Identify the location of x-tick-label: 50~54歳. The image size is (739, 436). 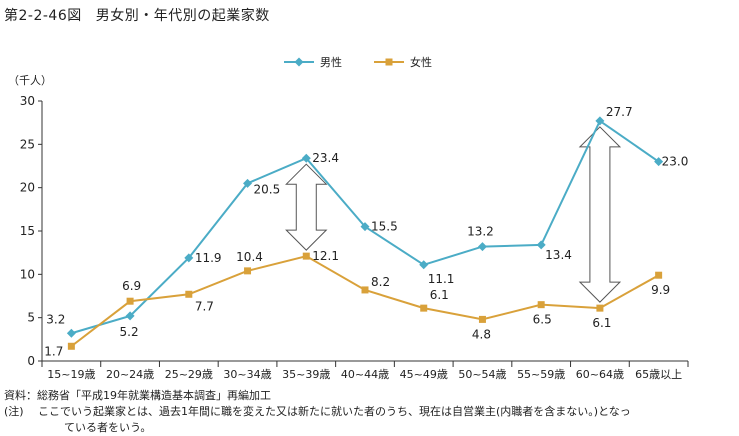
(482, 374).